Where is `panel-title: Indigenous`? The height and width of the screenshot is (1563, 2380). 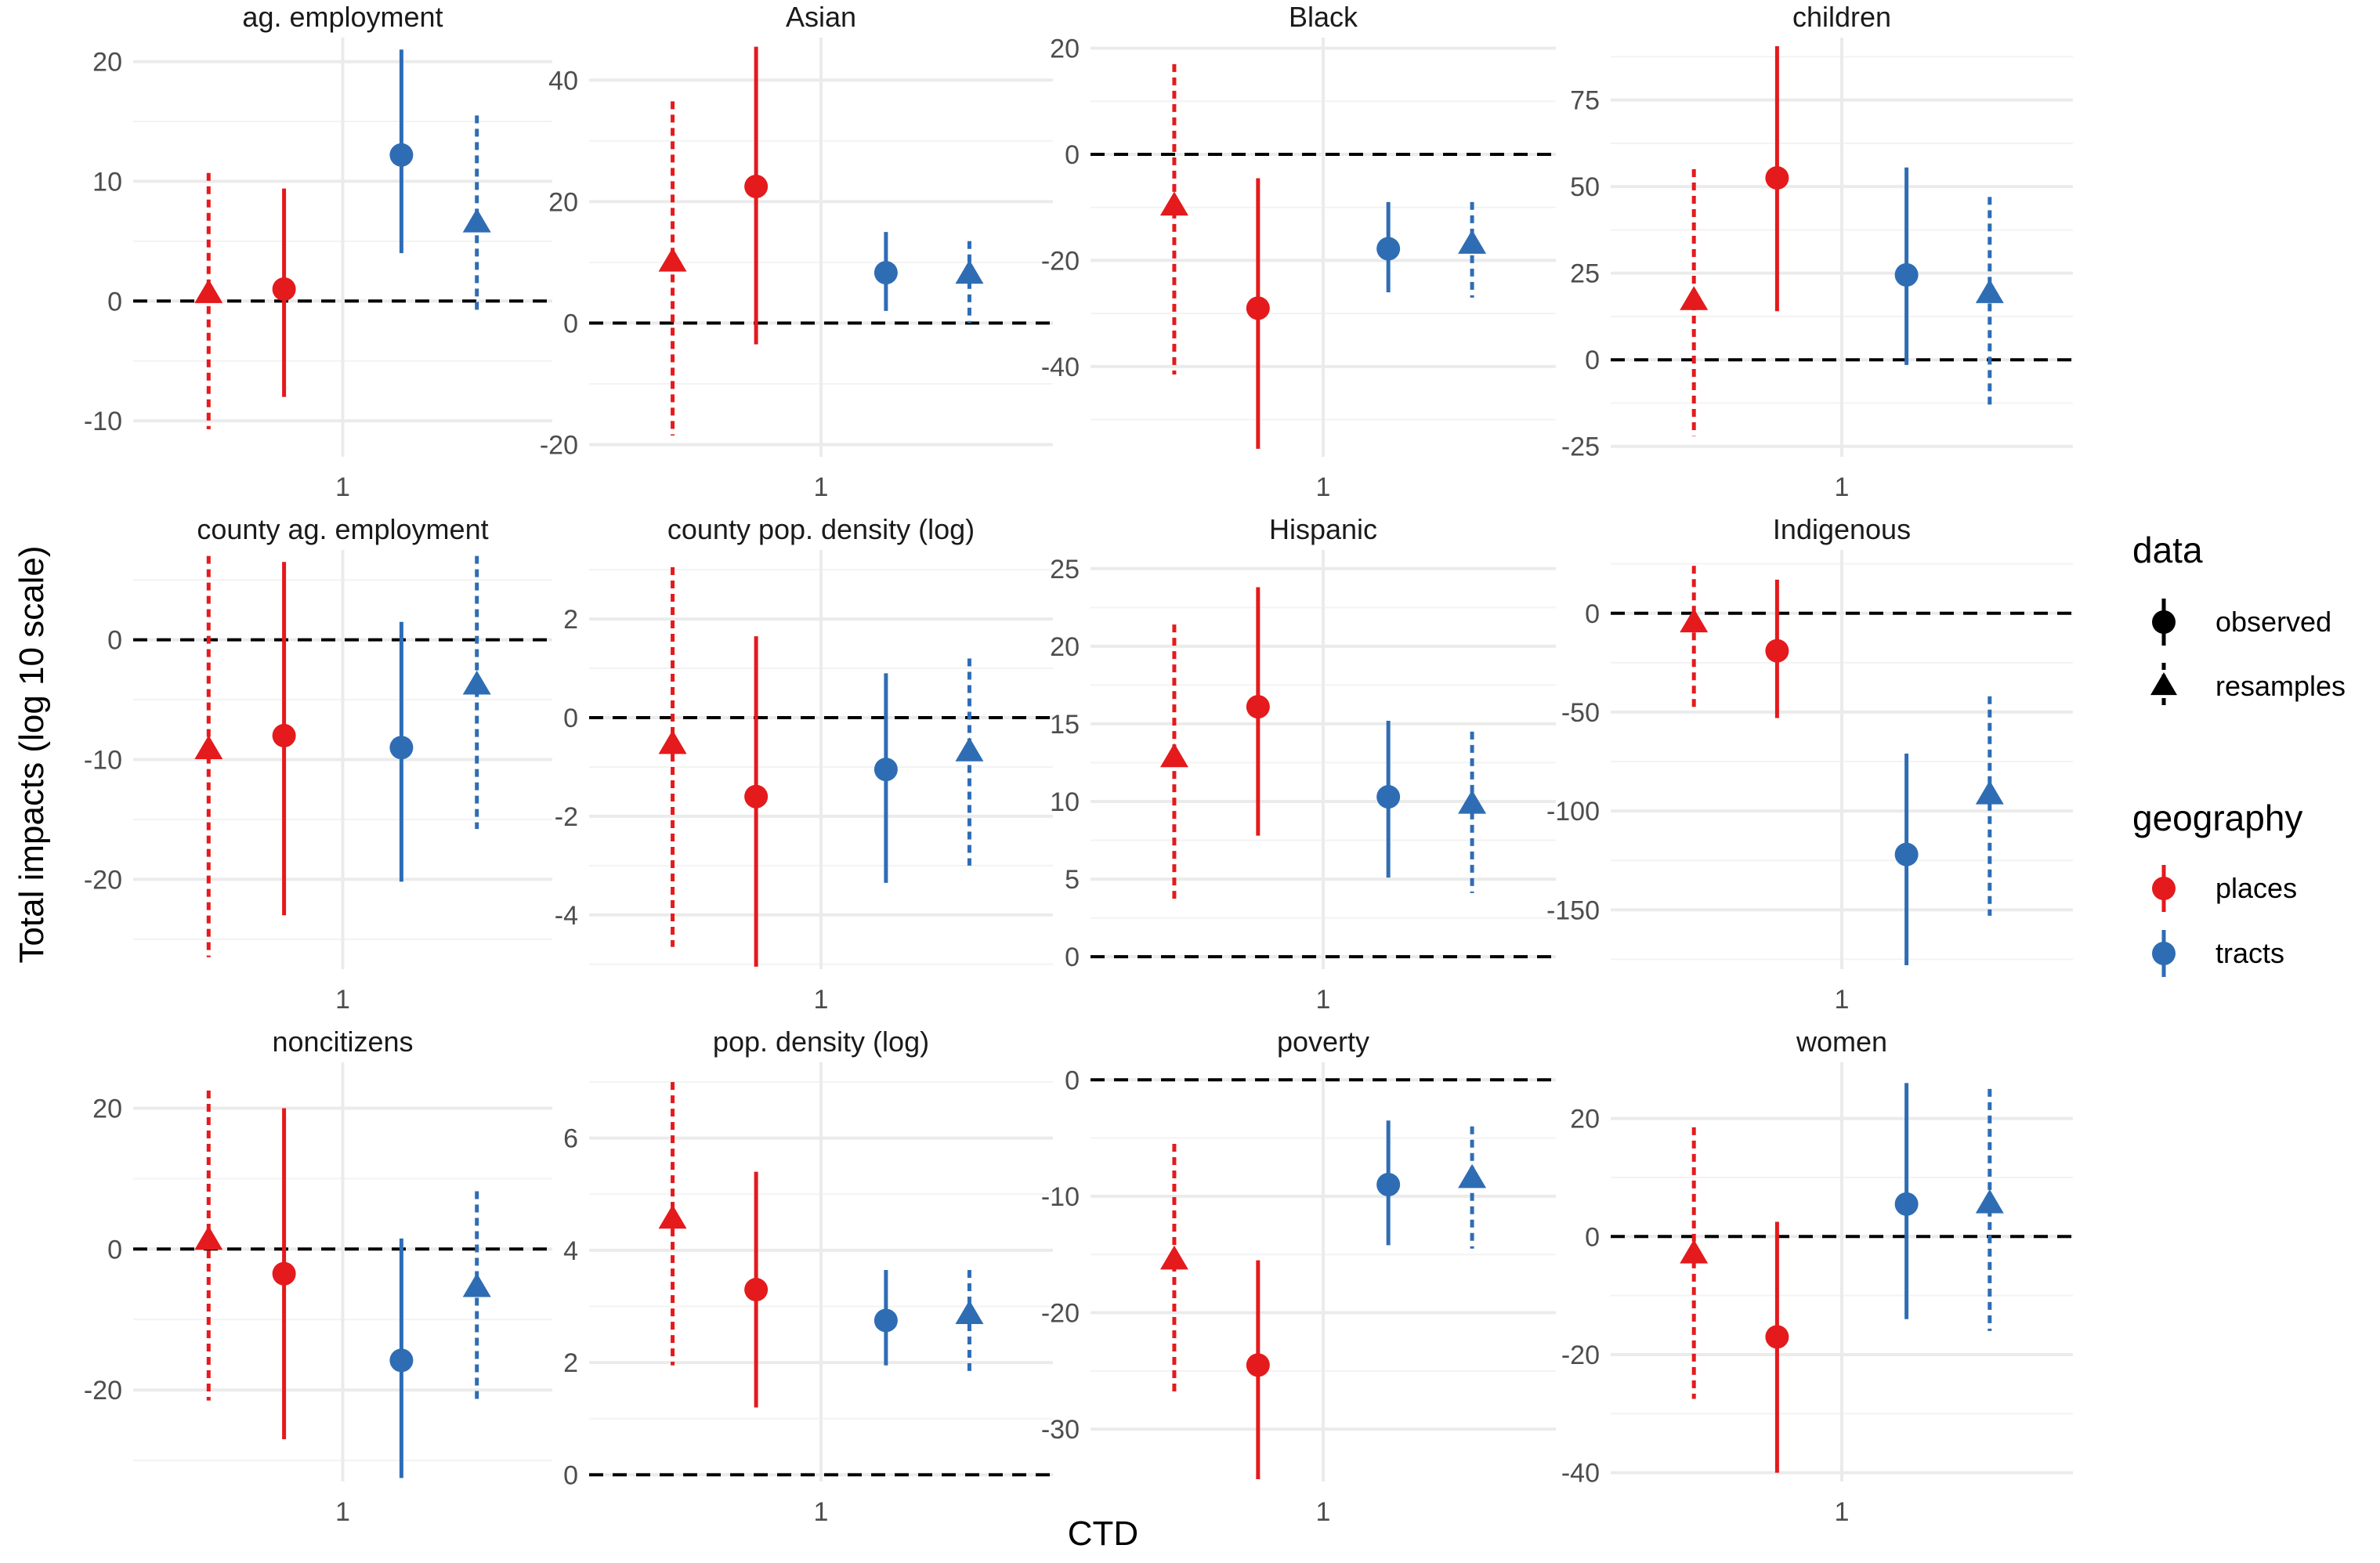 panel-title: Indigenous is located at coordinates (1842, 529).